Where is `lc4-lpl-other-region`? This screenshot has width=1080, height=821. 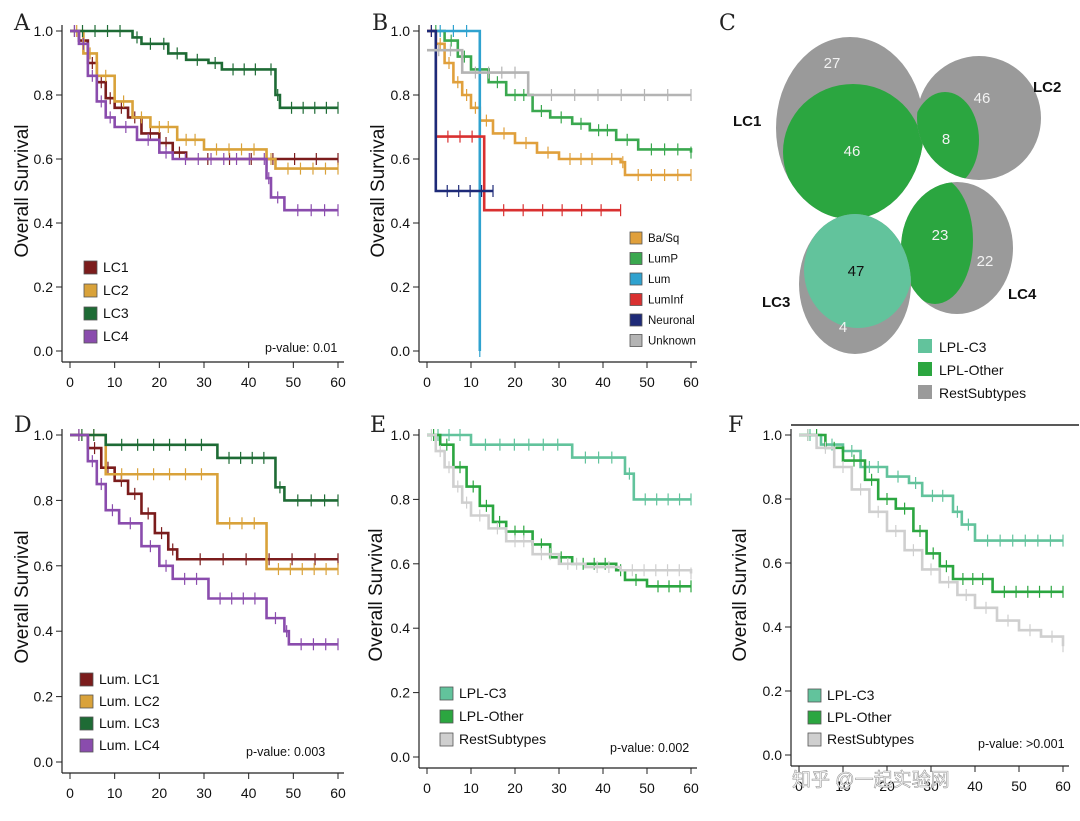
lc4-lpl-other-region is located at coordinates (937, 243).